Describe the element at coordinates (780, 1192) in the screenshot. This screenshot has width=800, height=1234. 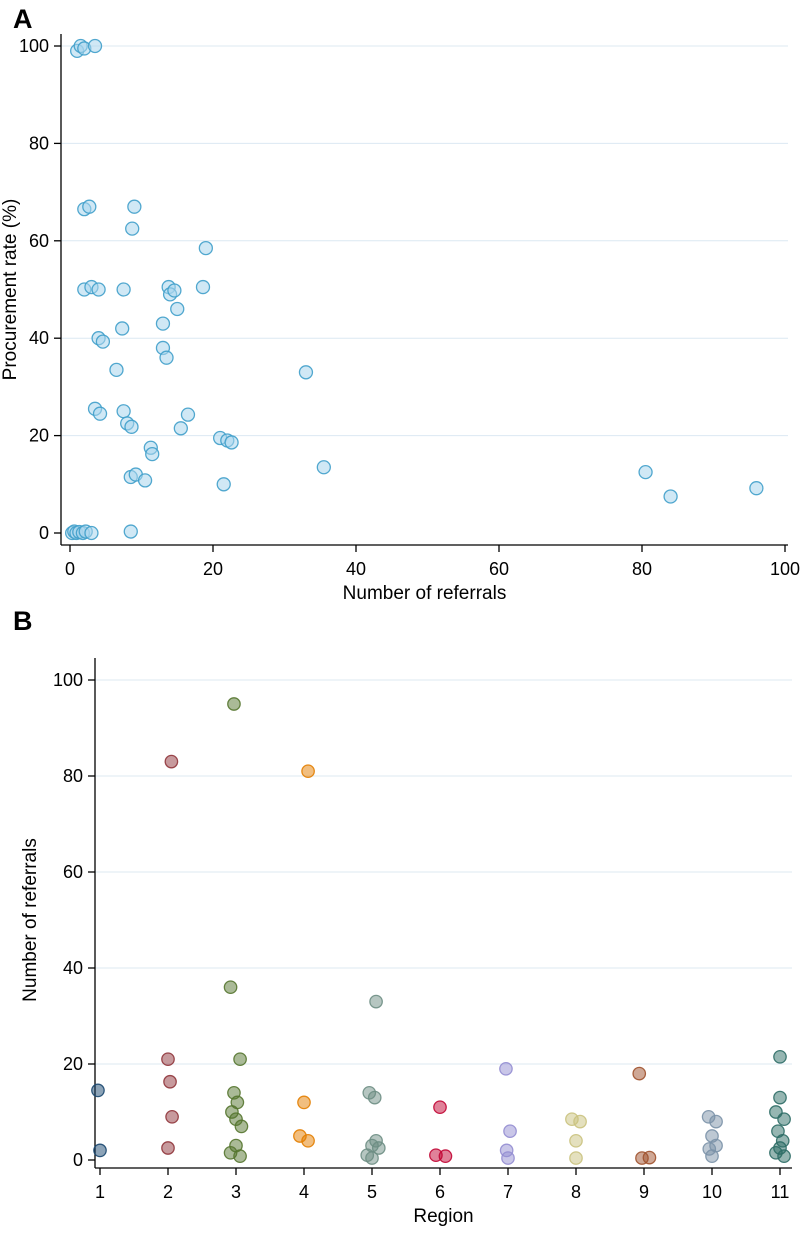
I see `x-tick-label: 11` at that location.